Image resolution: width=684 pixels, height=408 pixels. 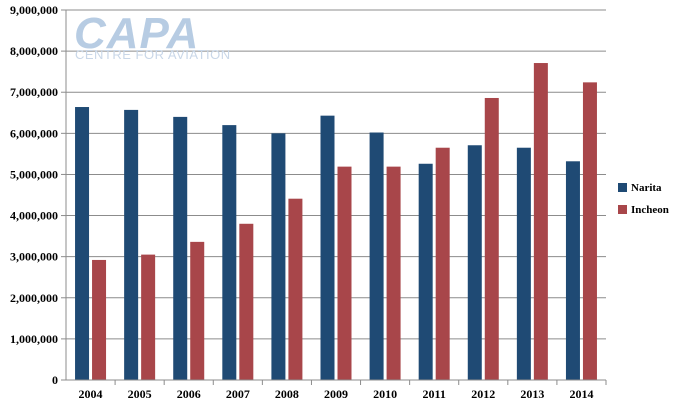 I want to click on y-tick-label: 4,000,000, so click(x=34, y=216).